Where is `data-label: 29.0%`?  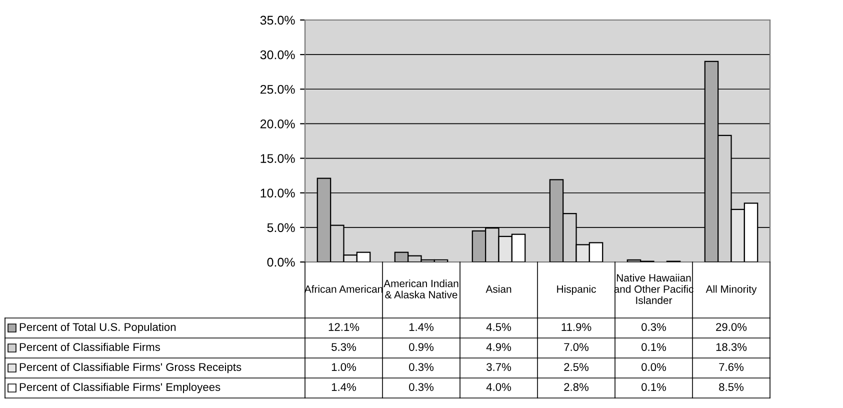 data-label: 29.0% is located at coordinates (731, 327).